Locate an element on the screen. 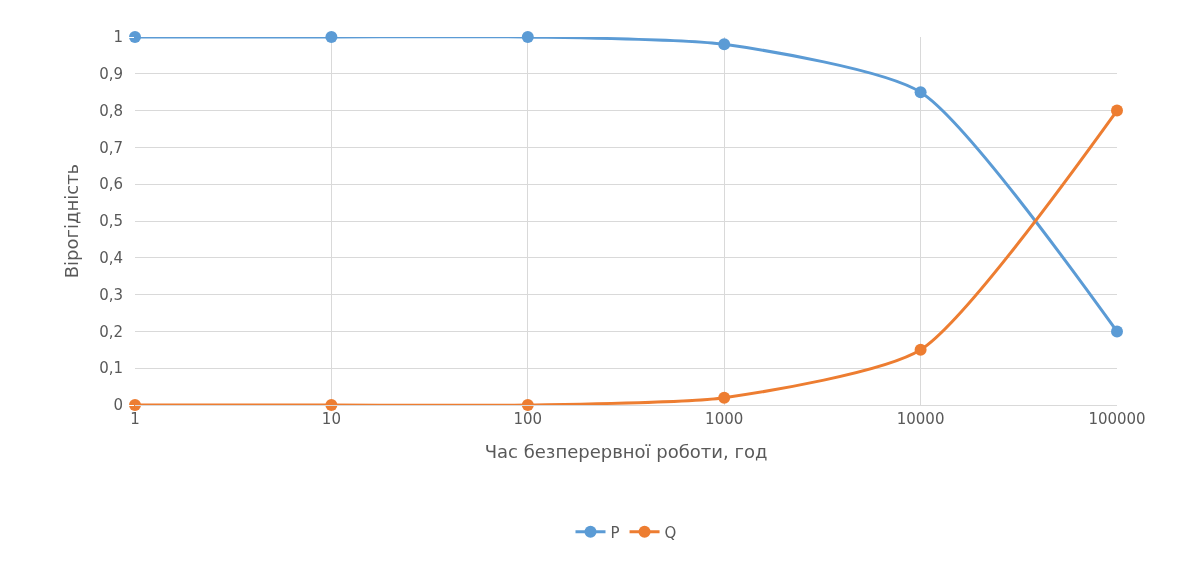 The height and width of the screenshot is (578, 1184). y-tick-label: 0,9 is located at coordinates (111, 74).